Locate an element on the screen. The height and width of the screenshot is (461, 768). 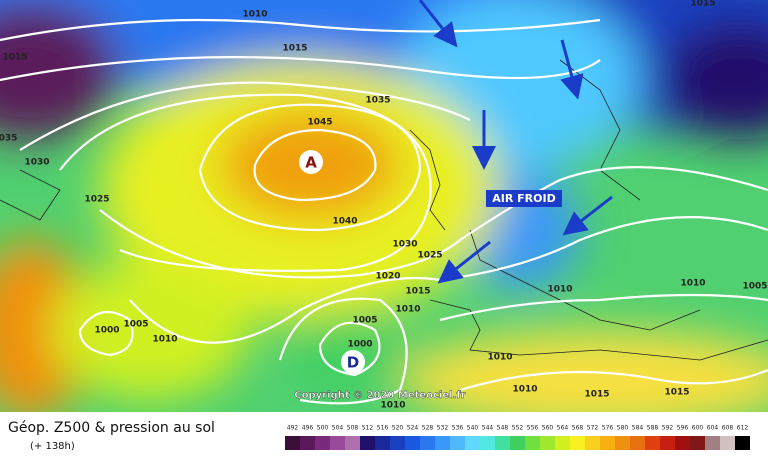
scale-label: 584 is located at coordinates (638, 428).